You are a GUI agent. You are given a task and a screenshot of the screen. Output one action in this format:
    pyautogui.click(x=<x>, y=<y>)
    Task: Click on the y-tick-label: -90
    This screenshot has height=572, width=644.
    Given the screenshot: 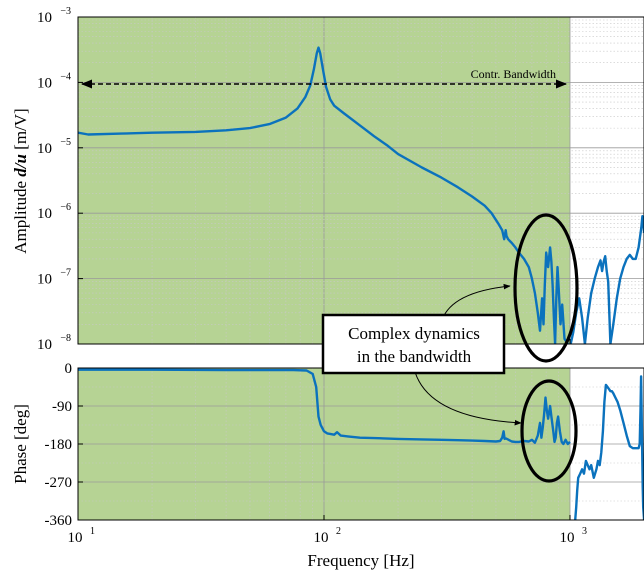 What is the action you would take?
    pyautogui.click(x=62, y=407)
    